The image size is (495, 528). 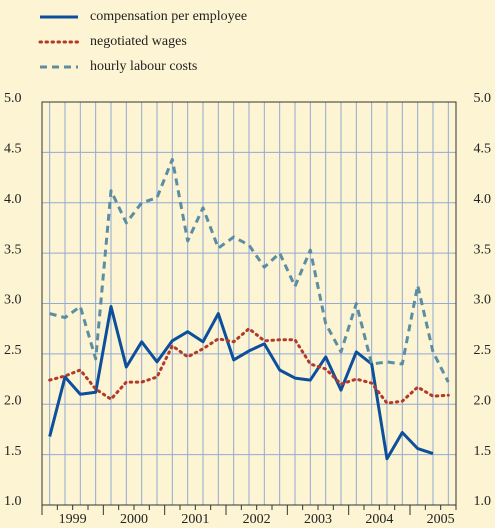 What do you see at coordinates (13, 249) in the screenshot?
I see `y-tick-label: 3.5` at bounding box center [13, 249].